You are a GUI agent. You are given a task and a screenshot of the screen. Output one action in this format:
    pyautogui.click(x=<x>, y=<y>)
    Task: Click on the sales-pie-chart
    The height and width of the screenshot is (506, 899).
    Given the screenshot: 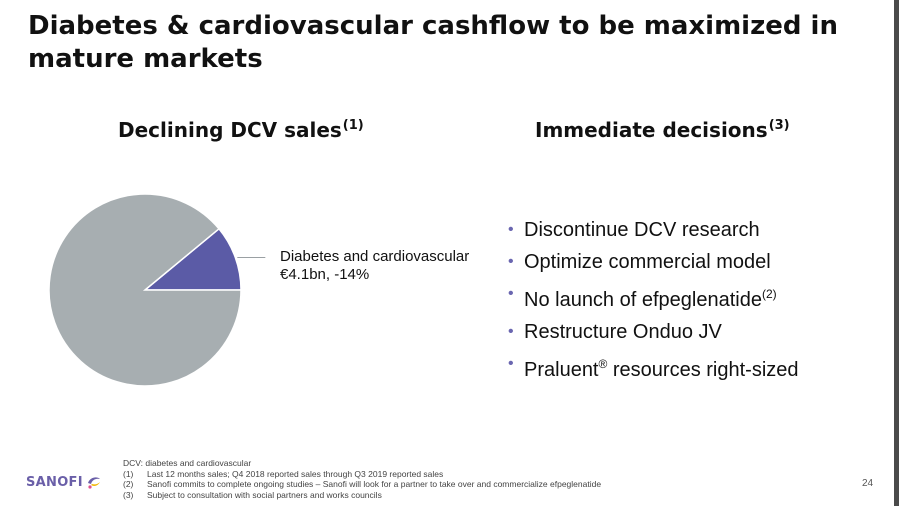 What is the action you would take?
    pyautogui.click(x=157, y=290)
    